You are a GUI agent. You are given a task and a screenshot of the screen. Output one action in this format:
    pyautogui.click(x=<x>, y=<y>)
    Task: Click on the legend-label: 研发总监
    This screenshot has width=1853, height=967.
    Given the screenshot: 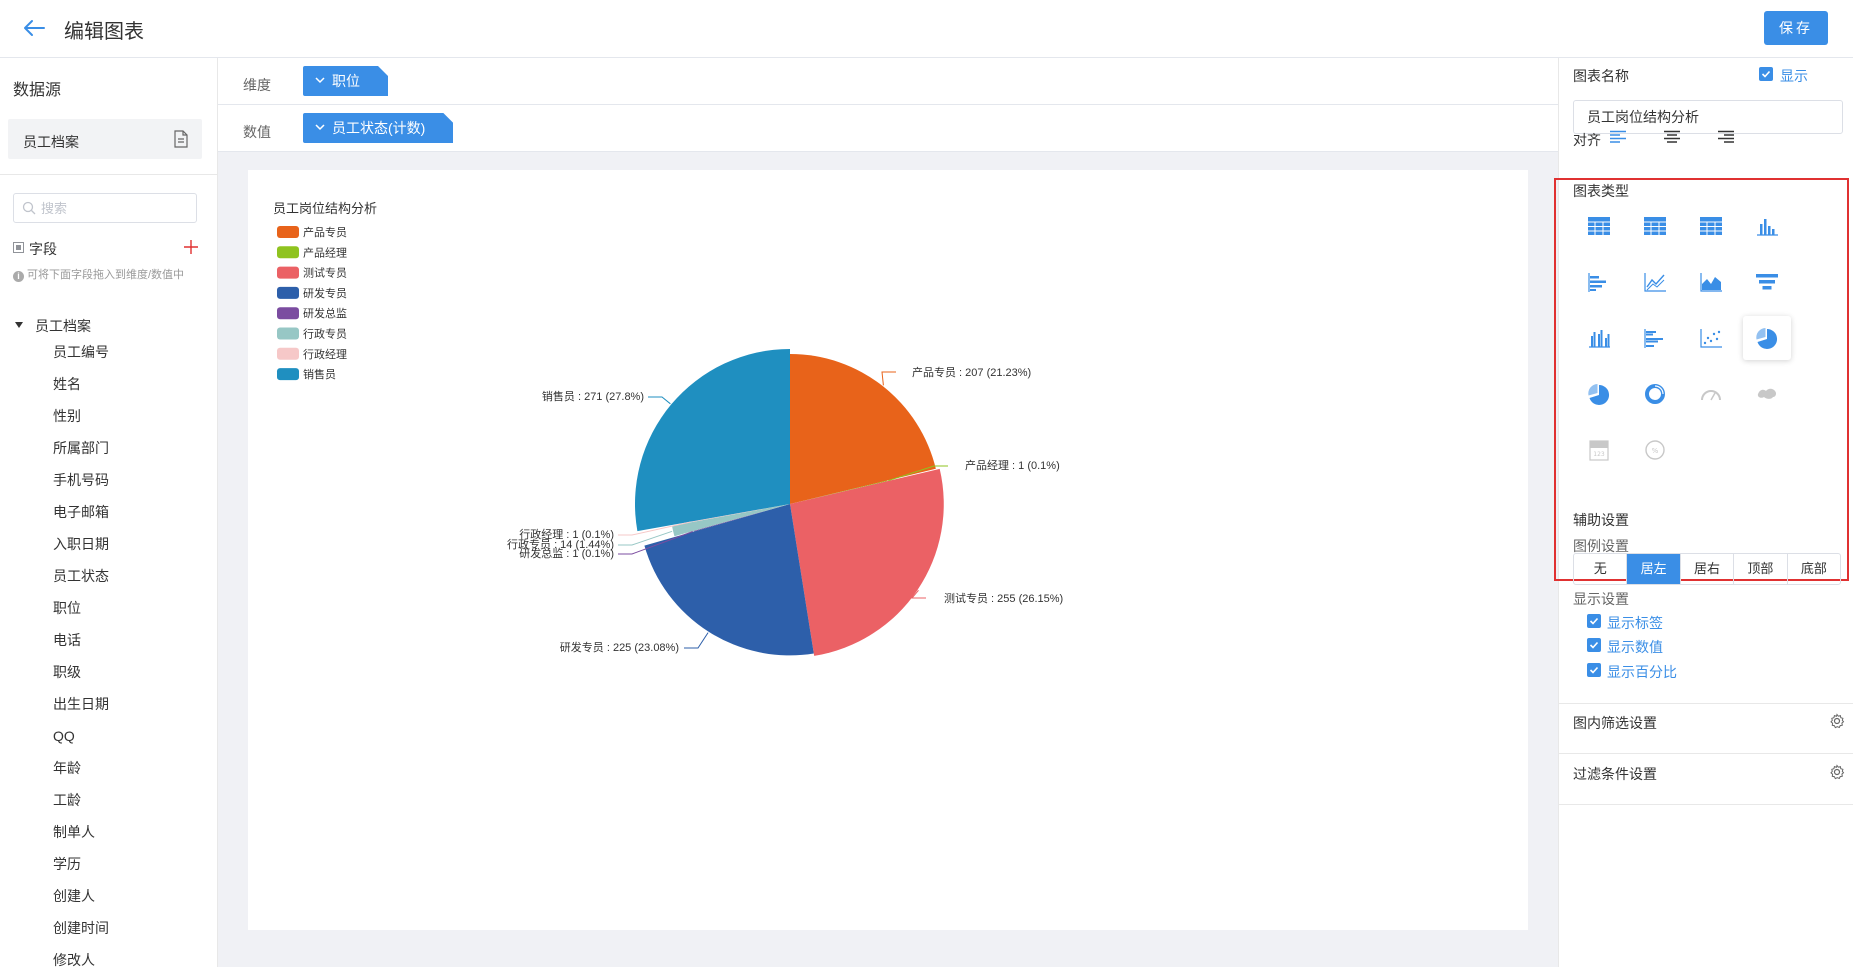 What is the action you would take?
    pyautogui.click(x=325, y=313)
    